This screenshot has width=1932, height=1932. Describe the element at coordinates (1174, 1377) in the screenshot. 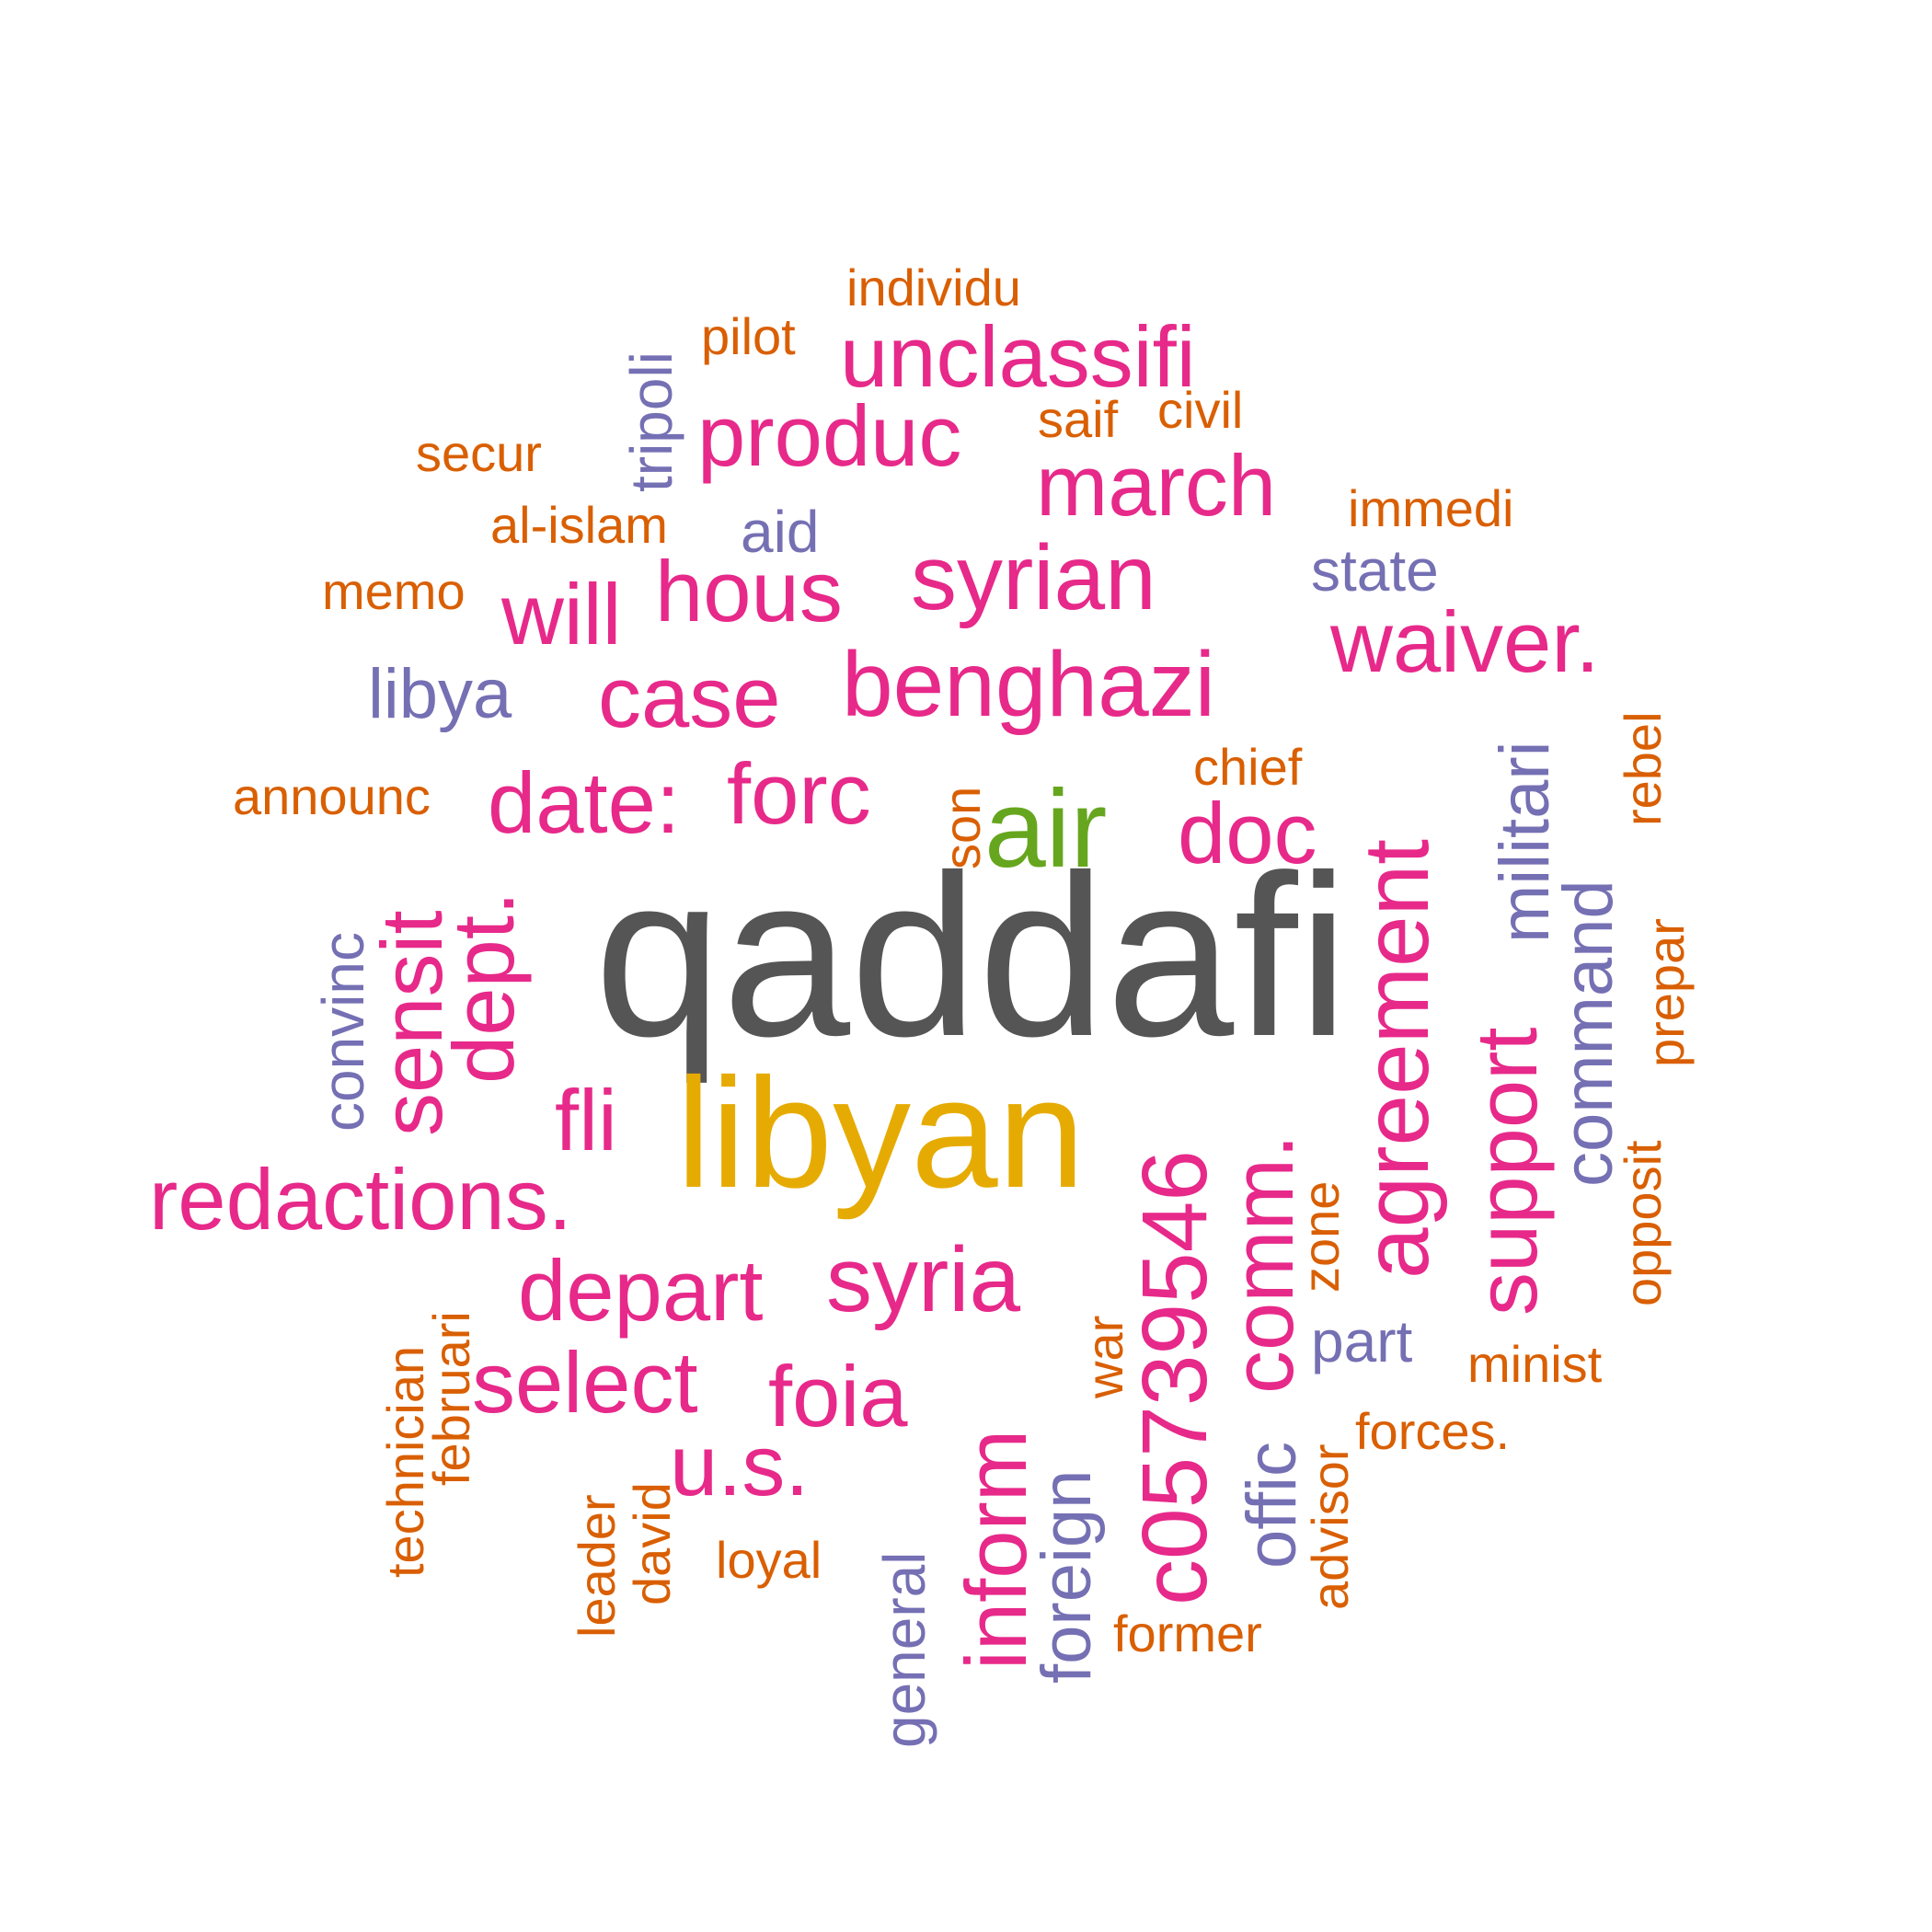

I see `word-c05739546: c05739546` at that location.